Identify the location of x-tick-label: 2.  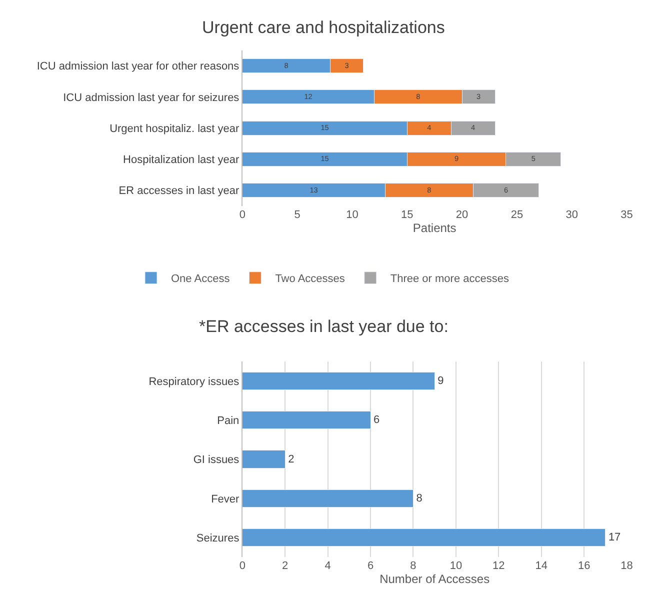
(285, 566).